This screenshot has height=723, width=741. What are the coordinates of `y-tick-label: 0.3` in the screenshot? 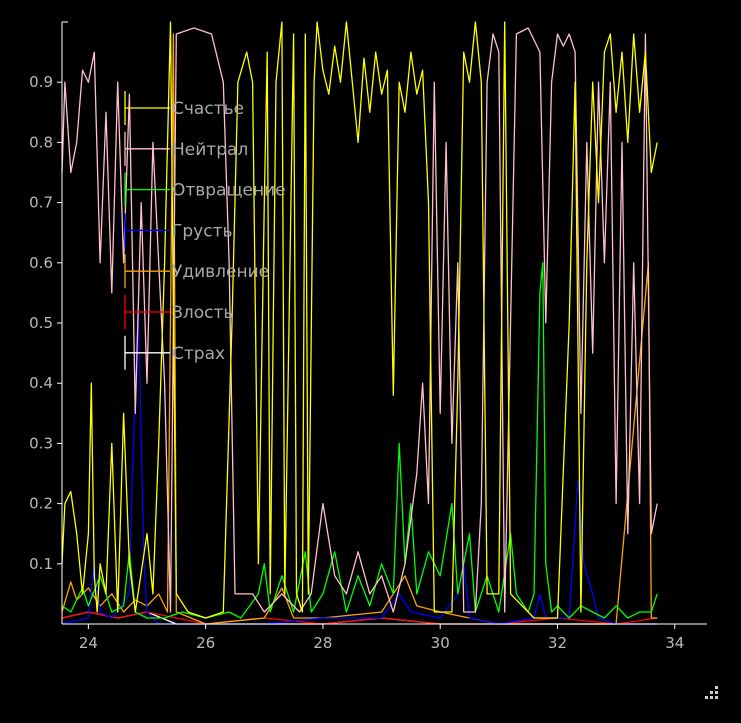 It's located at (41, 443).